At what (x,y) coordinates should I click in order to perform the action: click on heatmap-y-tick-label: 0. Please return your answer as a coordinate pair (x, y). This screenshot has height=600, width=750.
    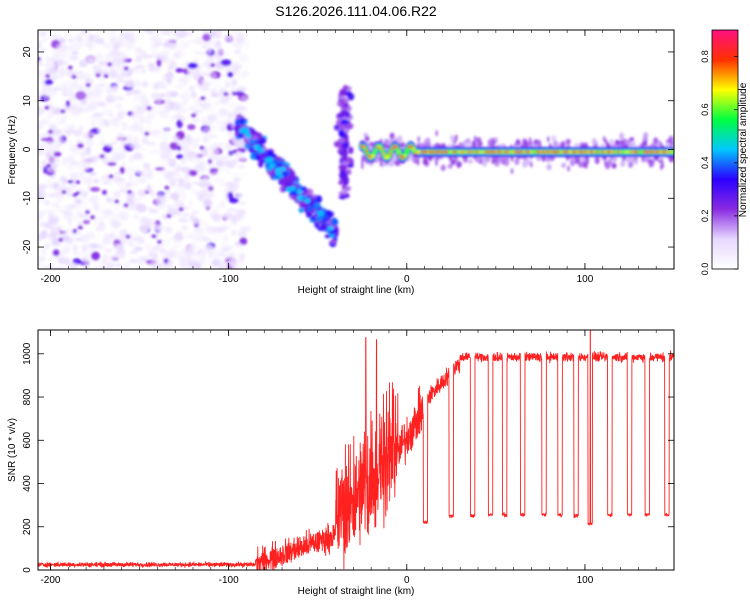
    Looking at the image, I should click on (27, 149).